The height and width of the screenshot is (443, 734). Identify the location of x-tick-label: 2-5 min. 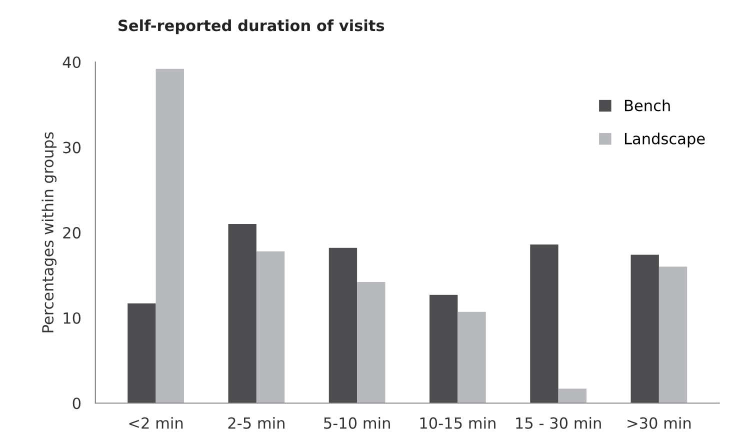
(256, 423).